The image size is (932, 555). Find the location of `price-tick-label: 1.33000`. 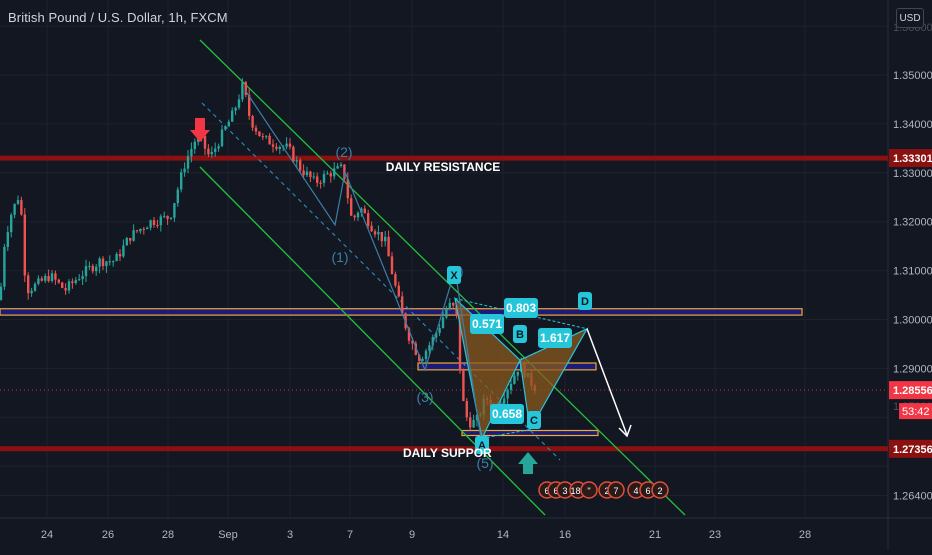

price-tick-label: 1.33000 is located at coordinates (912, 174).